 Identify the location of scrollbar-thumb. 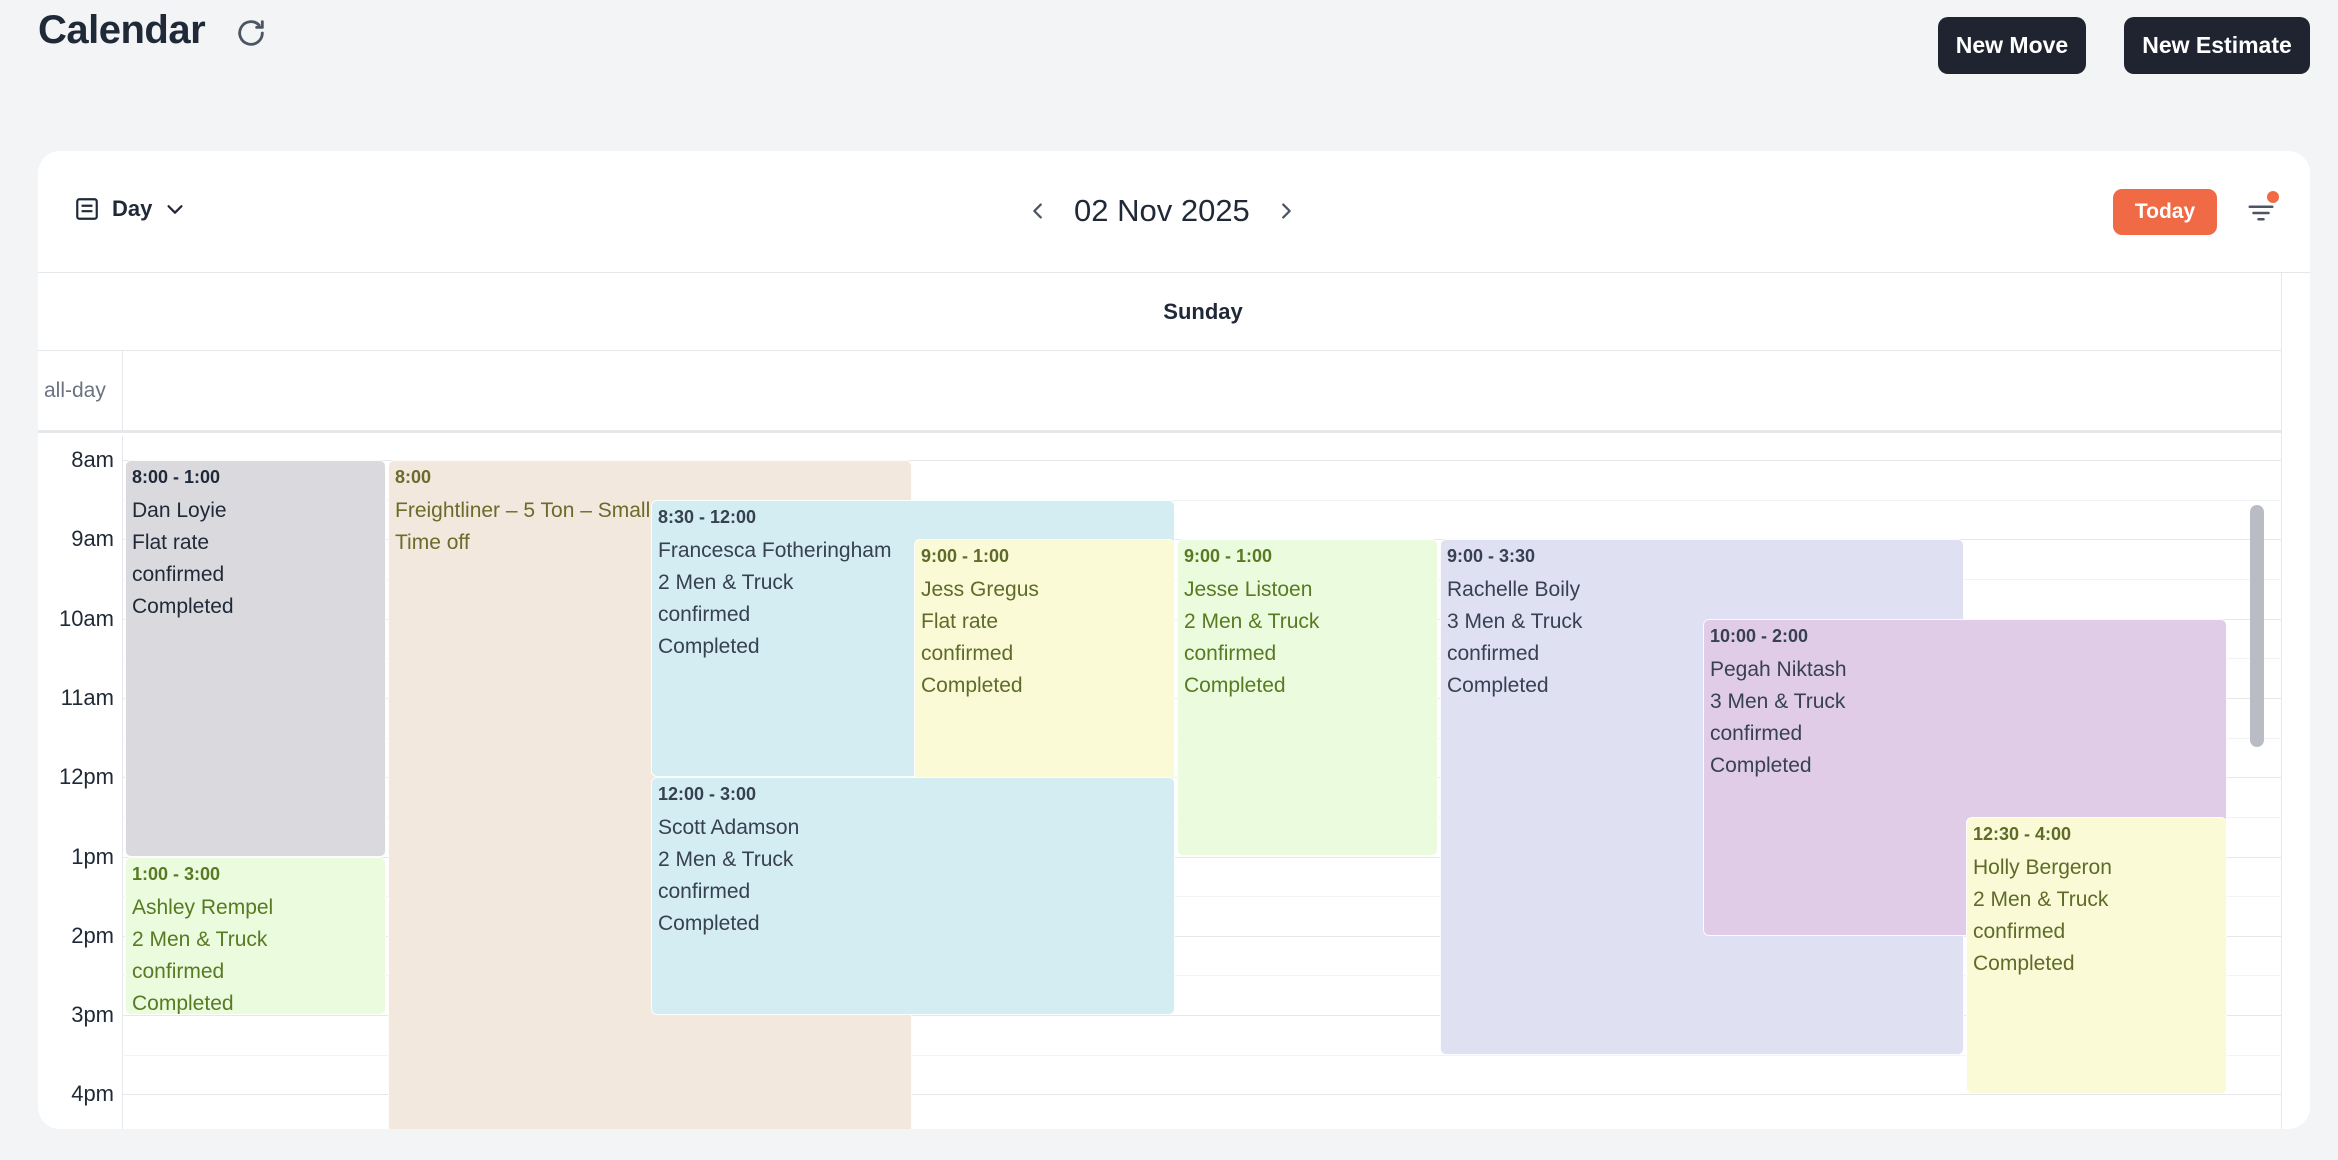
(2257, 626).